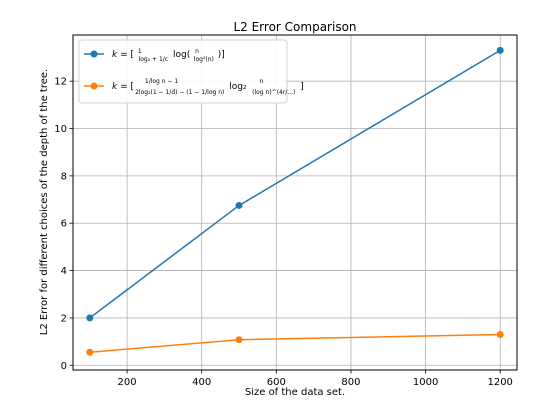 The height and width of the screenshot is (415, 551). What do you see at coordinates (64, 176) in the screenshot?
I see `y-tick-label: 8` at bounding box center [64, 176].